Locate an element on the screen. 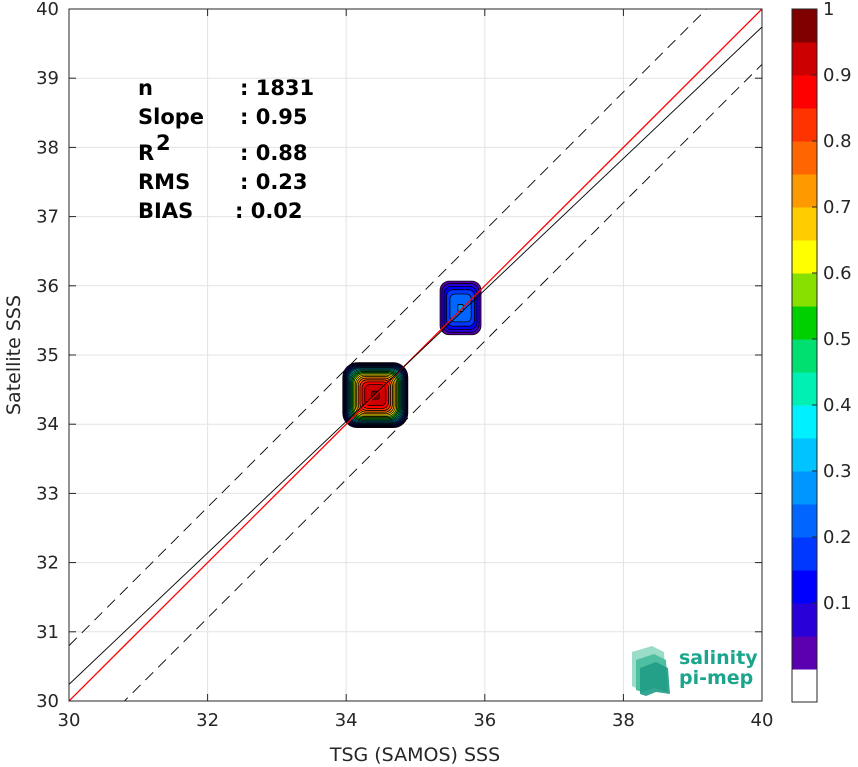 This screenshot has width=858, height=767. y-tick-label: 36 is located at coordinates (47, 286).